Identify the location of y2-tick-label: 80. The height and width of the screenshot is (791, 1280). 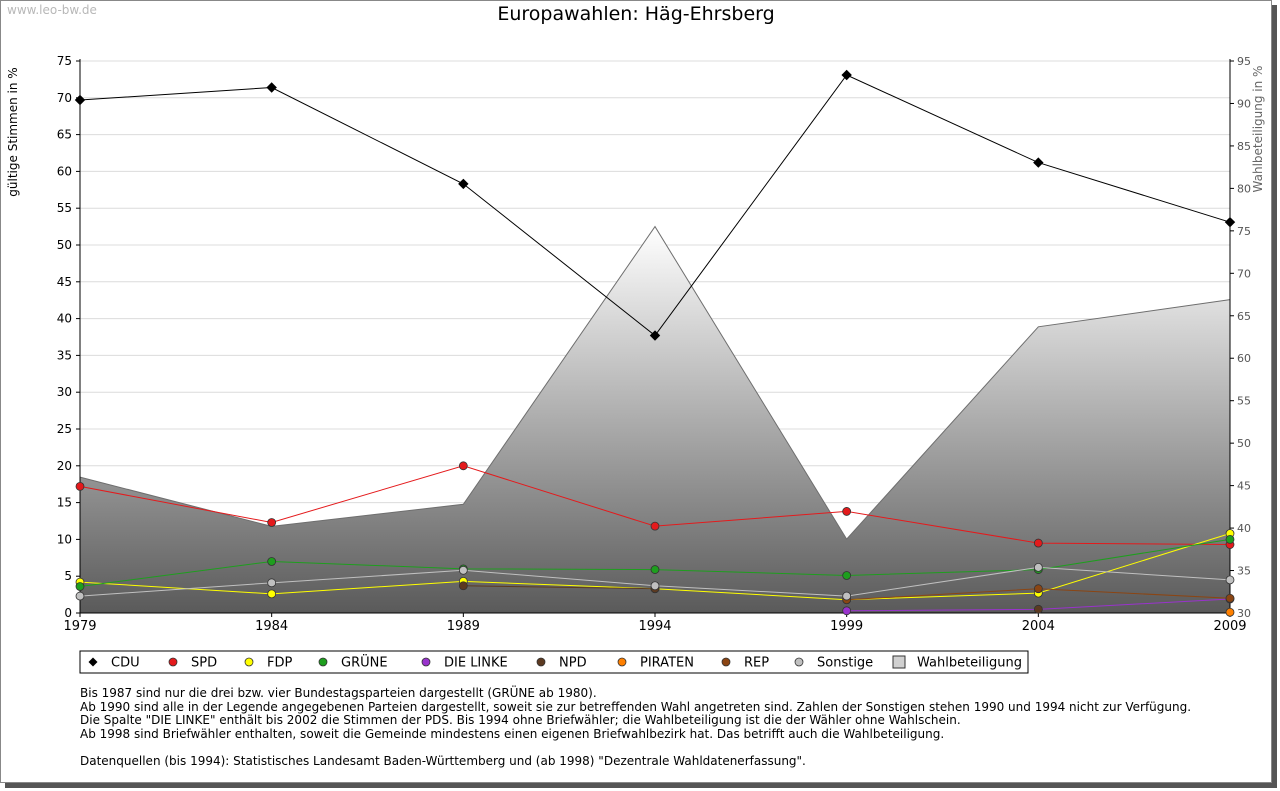
(1244, 188).